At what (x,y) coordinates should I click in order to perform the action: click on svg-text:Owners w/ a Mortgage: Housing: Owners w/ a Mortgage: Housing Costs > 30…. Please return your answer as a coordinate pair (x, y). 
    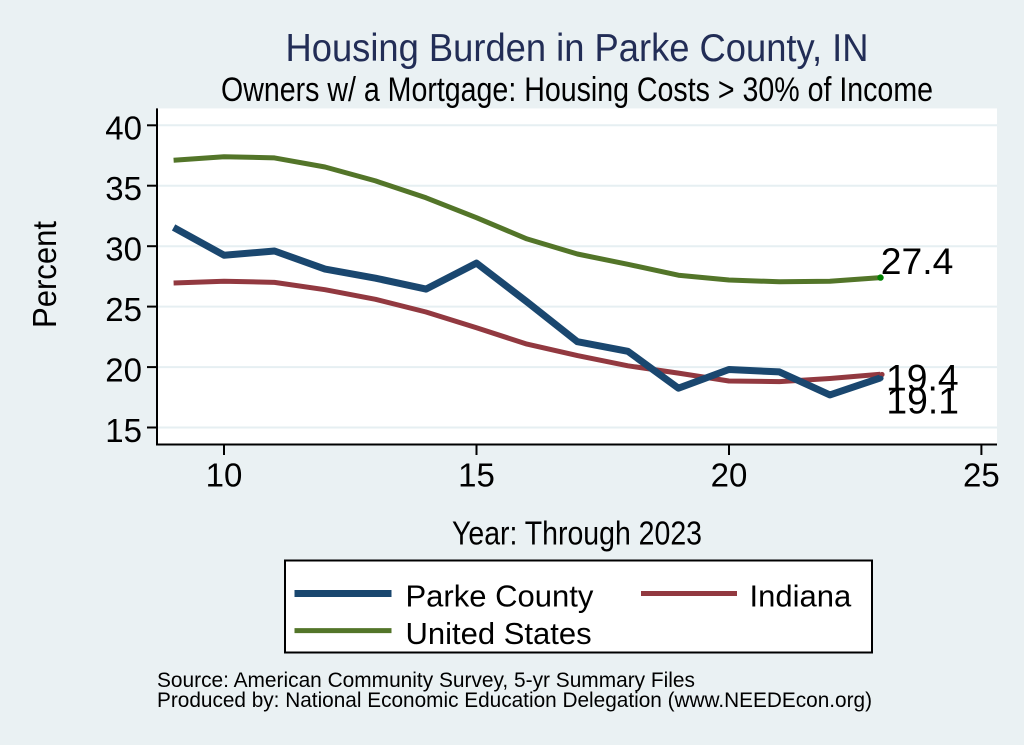
    Looking at the image, I should click on (577, 90).